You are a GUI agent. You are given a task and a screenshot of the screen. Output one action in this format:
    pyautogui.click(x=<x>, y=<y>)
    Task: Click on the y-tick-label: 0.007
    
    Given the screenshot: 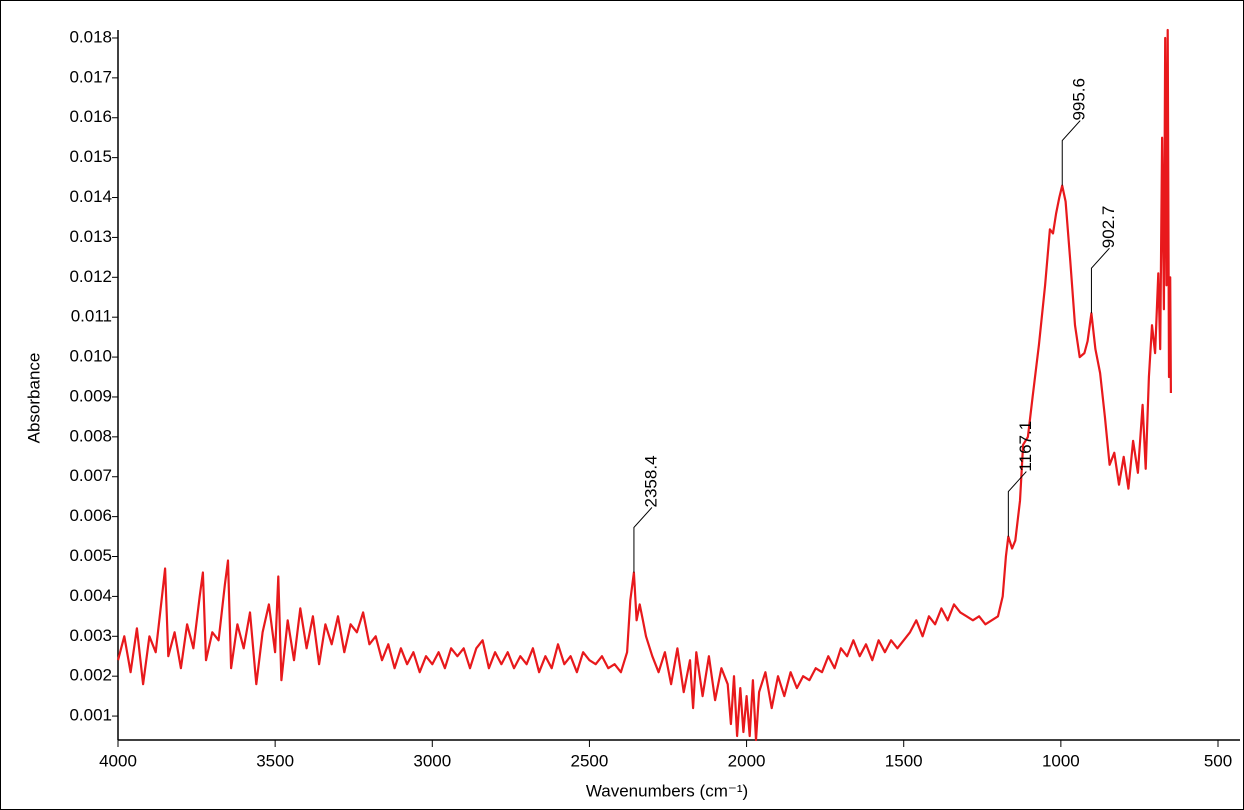 What is the action you would take?
    pyautogui.click(x=90, y=475)
    